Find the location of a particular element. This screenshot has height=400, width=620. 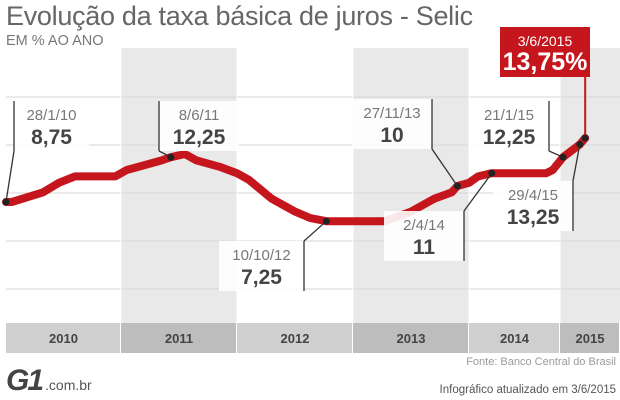

annotation-6-date: 29/4/15 is located at coordinates (533, 195).